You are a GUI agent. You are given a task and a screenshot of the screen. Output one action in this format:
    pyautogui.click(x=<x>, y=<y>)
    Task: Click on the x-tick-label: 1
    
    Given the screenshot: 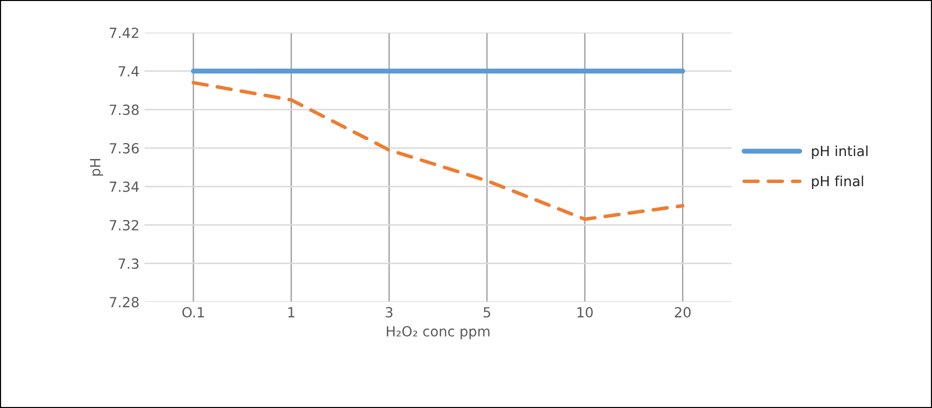 What is the action you would take?
    pyautogui.click(x=291, y=312)
    